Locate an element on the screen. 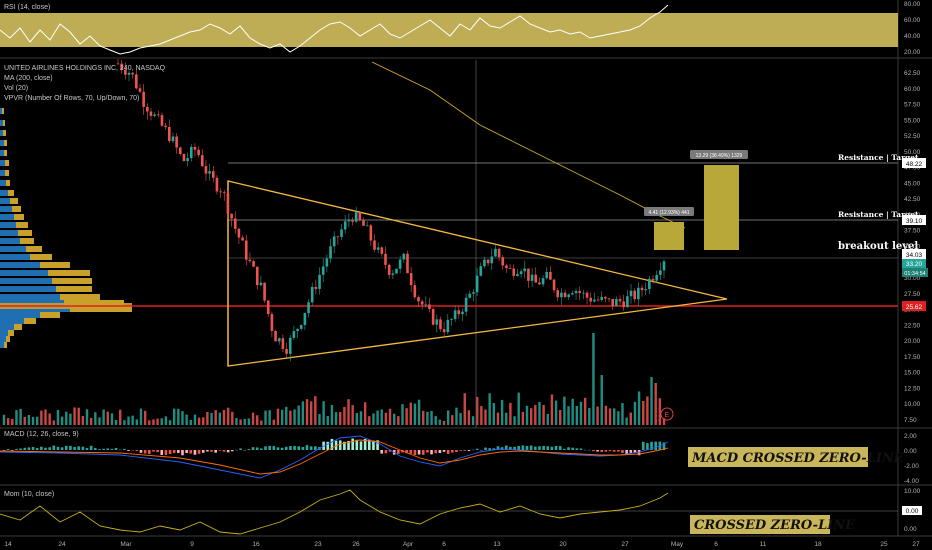 This screenshot has width=932, height=550. price-tag-last: 33.20 is located at coordinates (914, 264).